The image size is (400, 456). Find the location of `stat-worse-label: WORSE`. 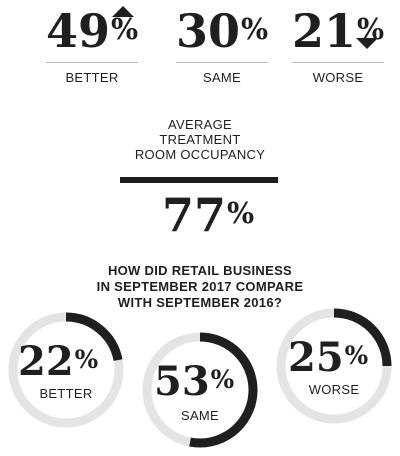

stat-worse-label: WORSE is located at coordinates (338, 77).